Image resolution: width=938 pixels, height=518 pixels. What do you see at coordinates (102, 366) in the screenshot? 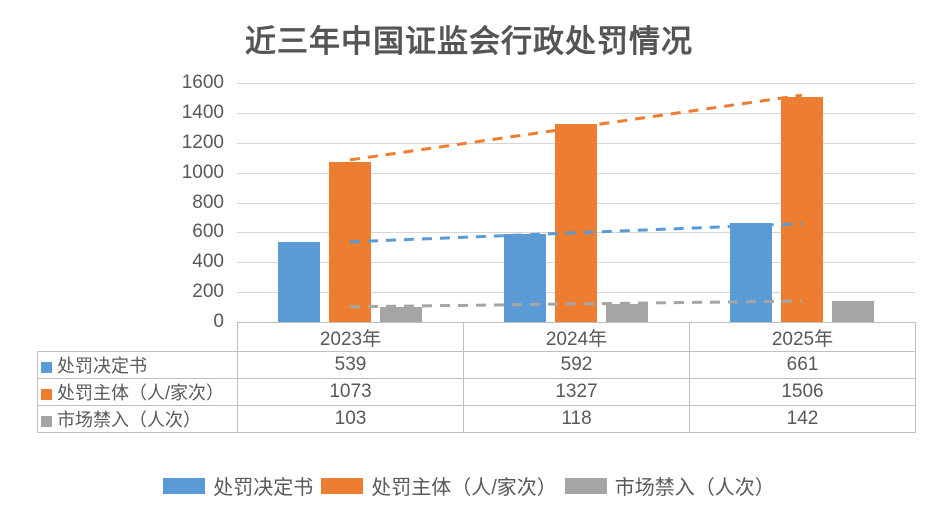
I see `series-name: 处罚决定书` at bounding box center [102, 366].